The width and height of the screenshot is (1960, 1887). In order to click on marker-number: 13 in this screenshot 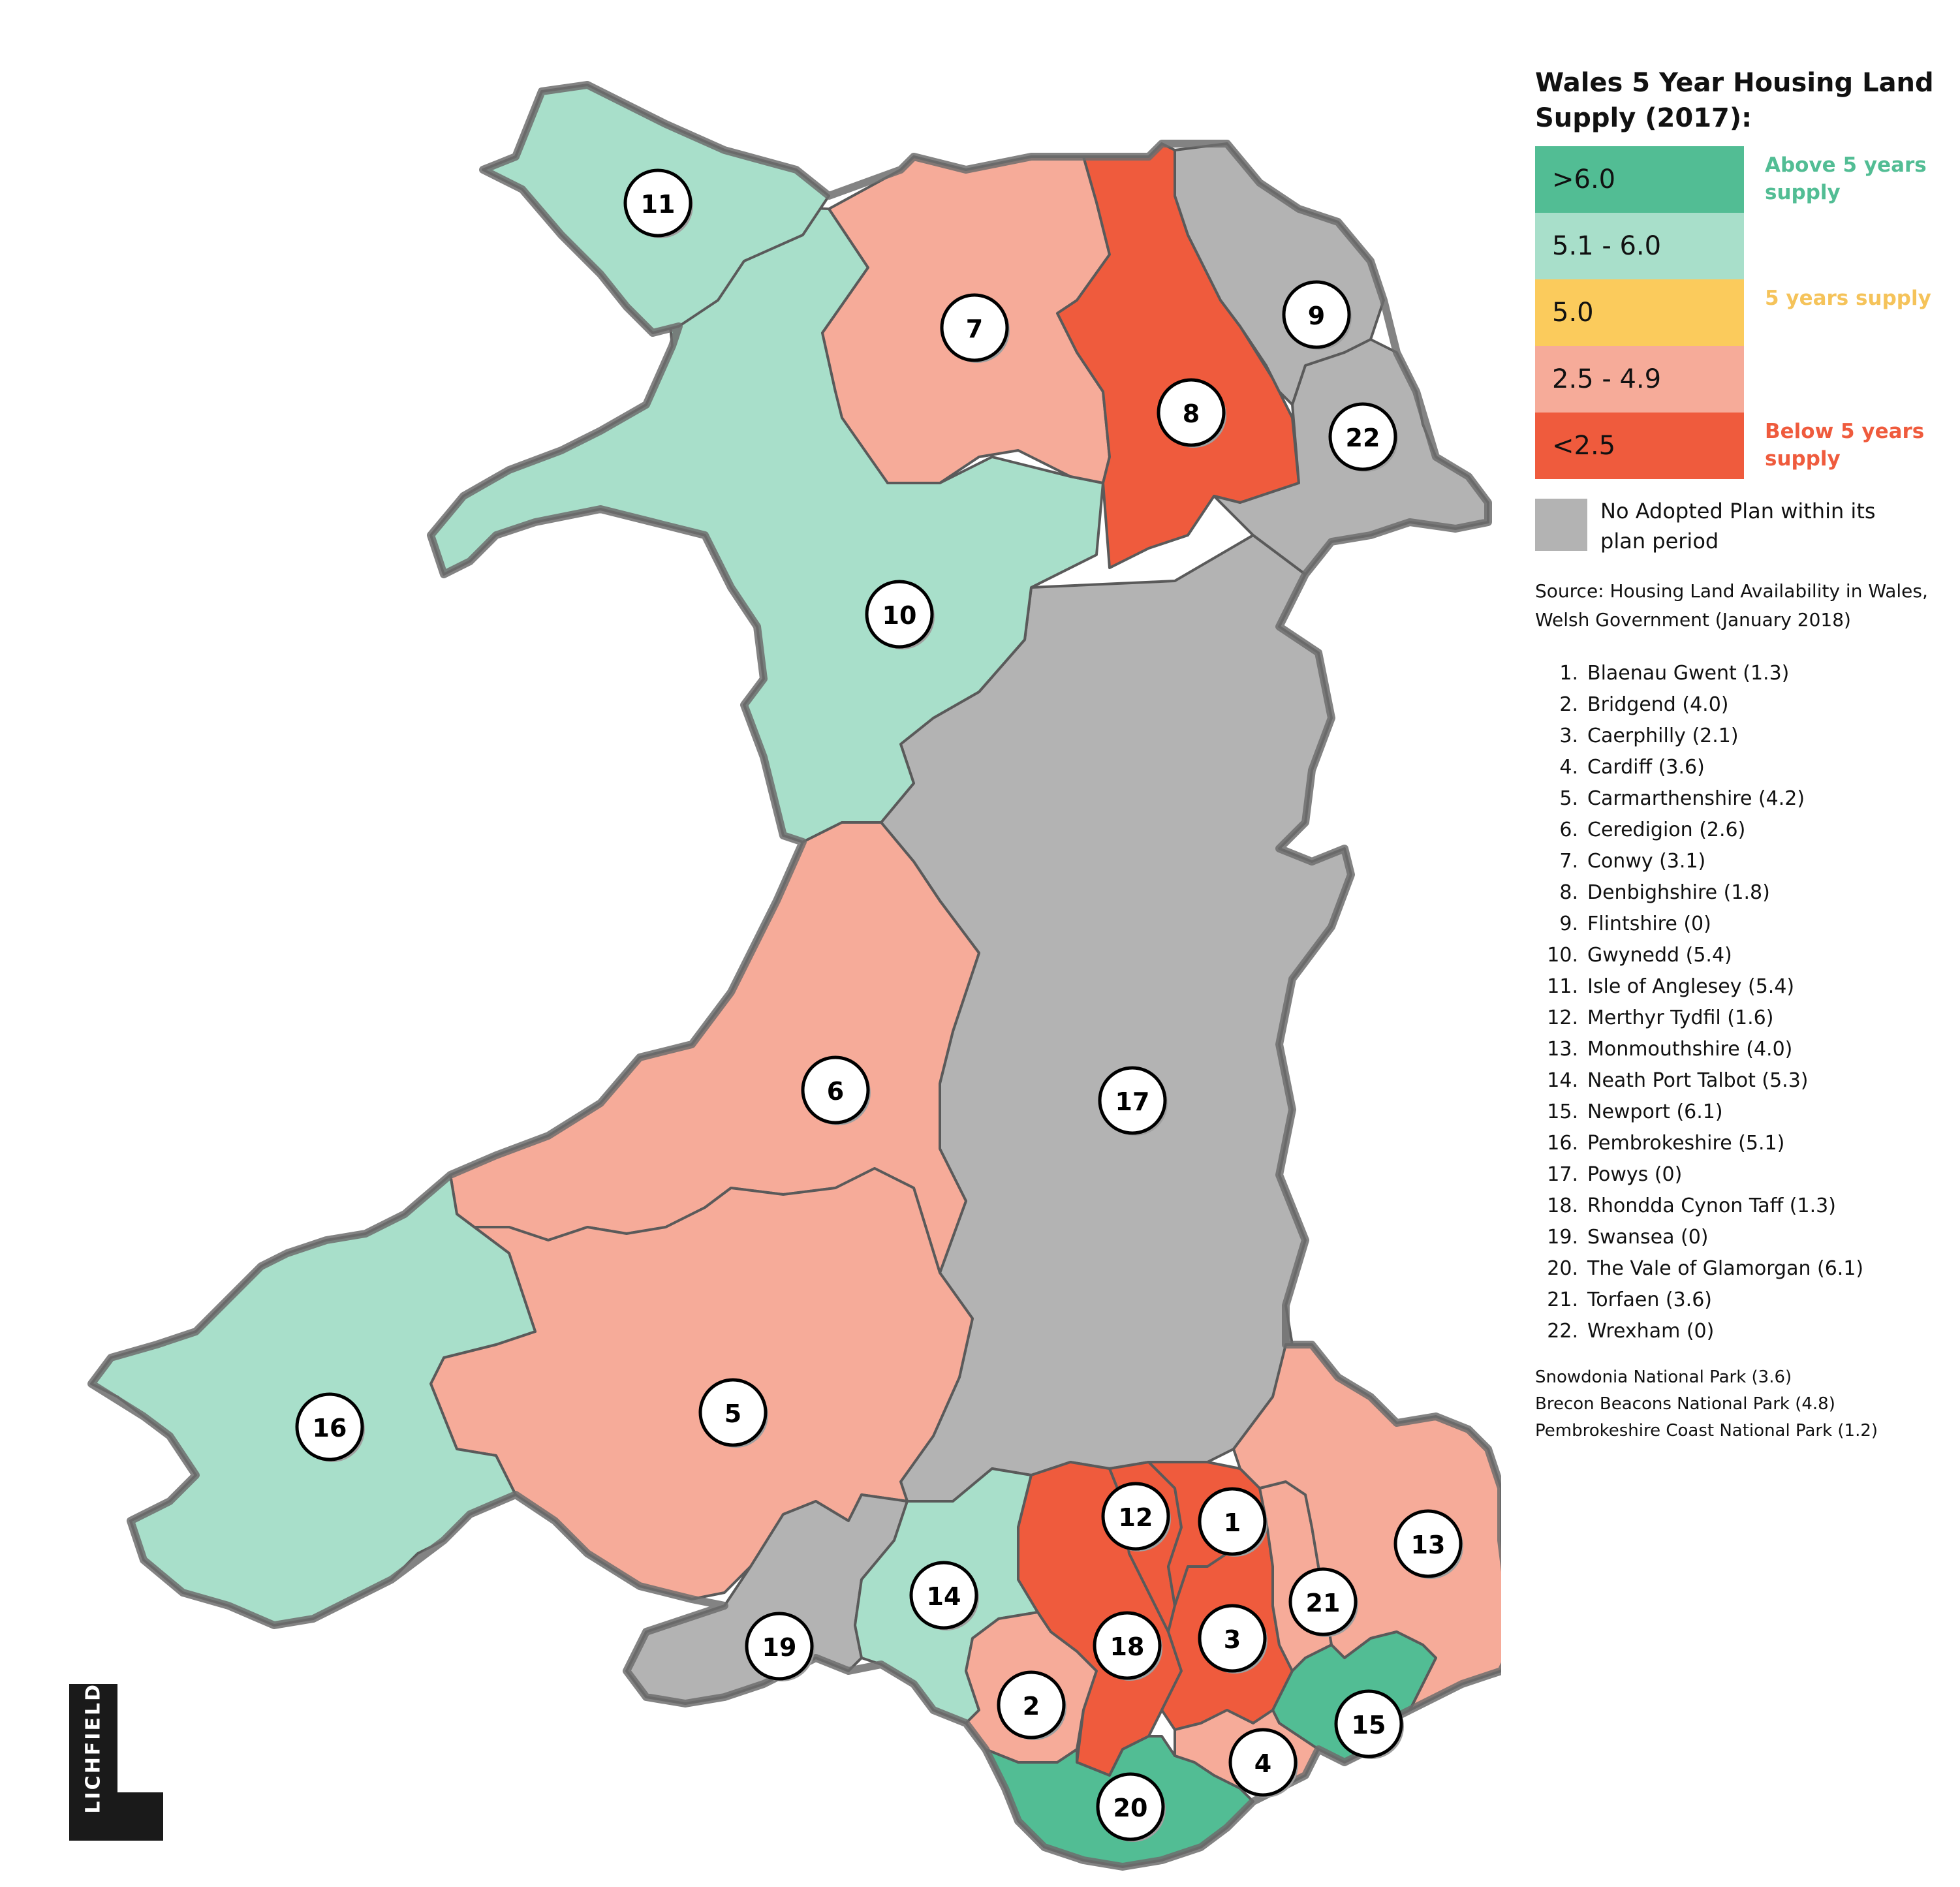, I will do `click(1429, 1545)`.